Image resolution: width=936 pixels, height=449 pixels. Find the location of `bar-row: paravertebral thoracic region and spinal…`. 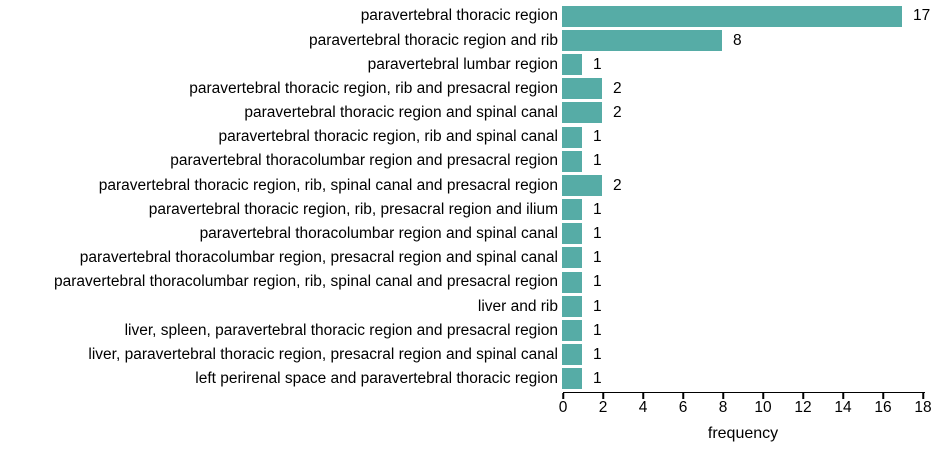

bar-row: paravertebral thoracic region and spinal… is located at coordinates (468, 113).